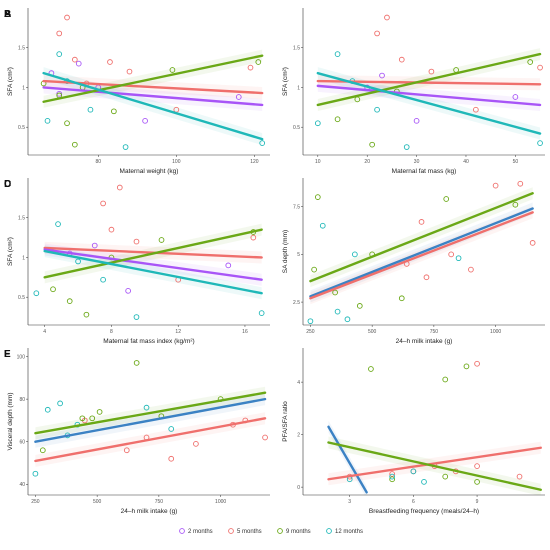 The image size is (550, 550). I want to click on x-tick-label: 20, so click(367, 162).